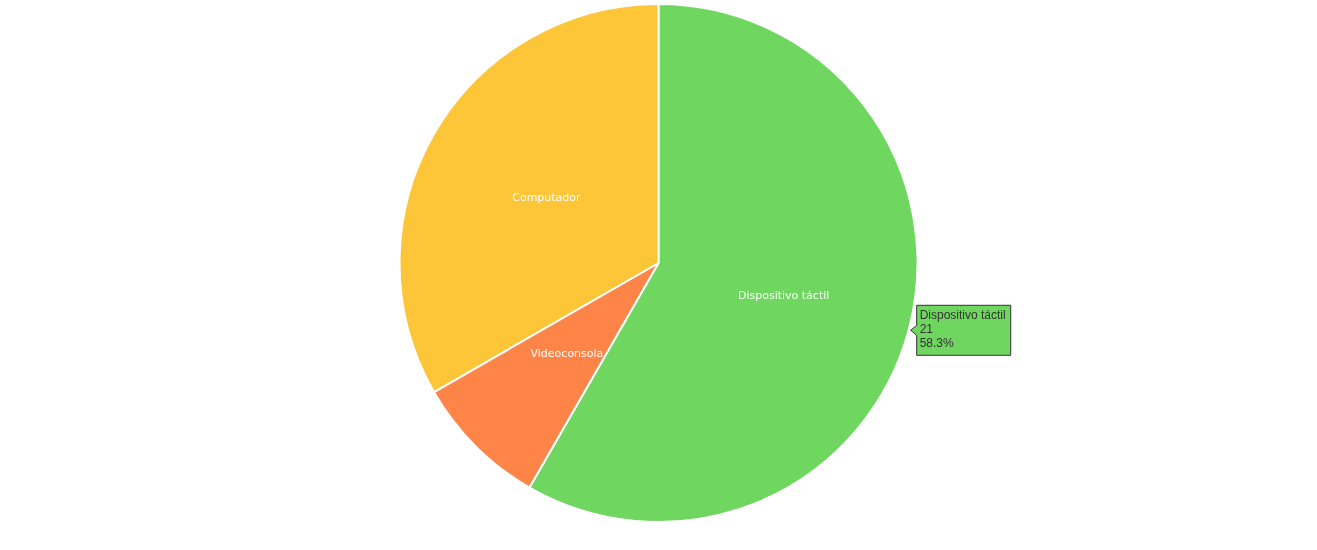  I want to click on text: 21, so click(926, 328).